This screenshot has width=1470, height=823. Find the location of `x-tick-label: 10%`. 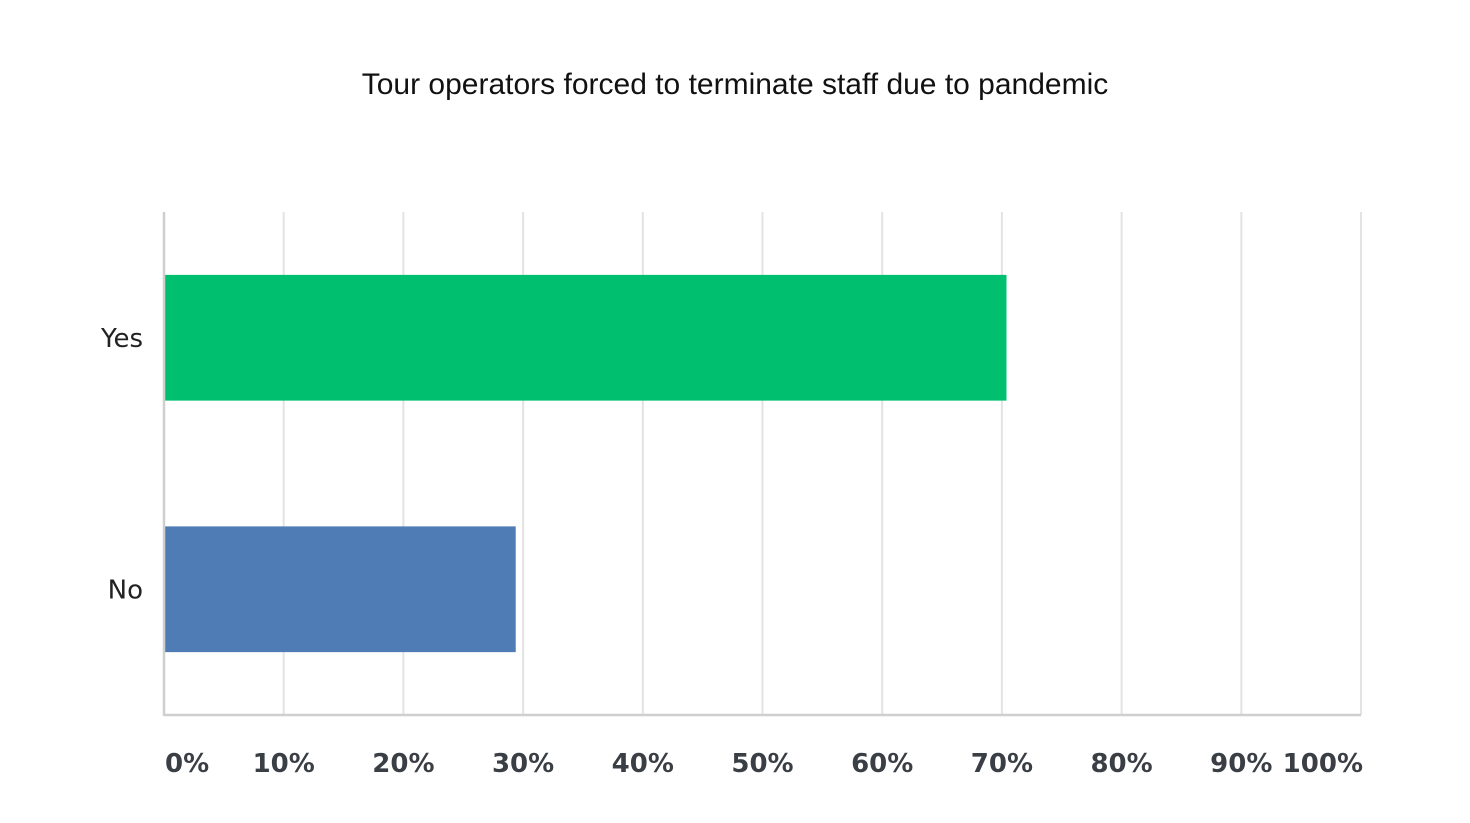

x-tick-label: 10% is located at coordinates (284, 764).